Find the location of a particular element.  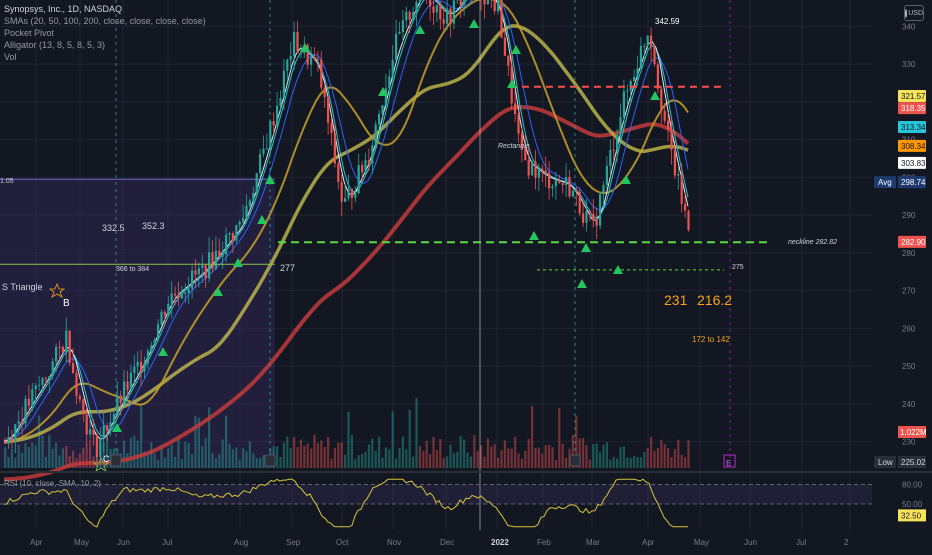

y-tick-label: 260 is located at coordinates (909, 328).